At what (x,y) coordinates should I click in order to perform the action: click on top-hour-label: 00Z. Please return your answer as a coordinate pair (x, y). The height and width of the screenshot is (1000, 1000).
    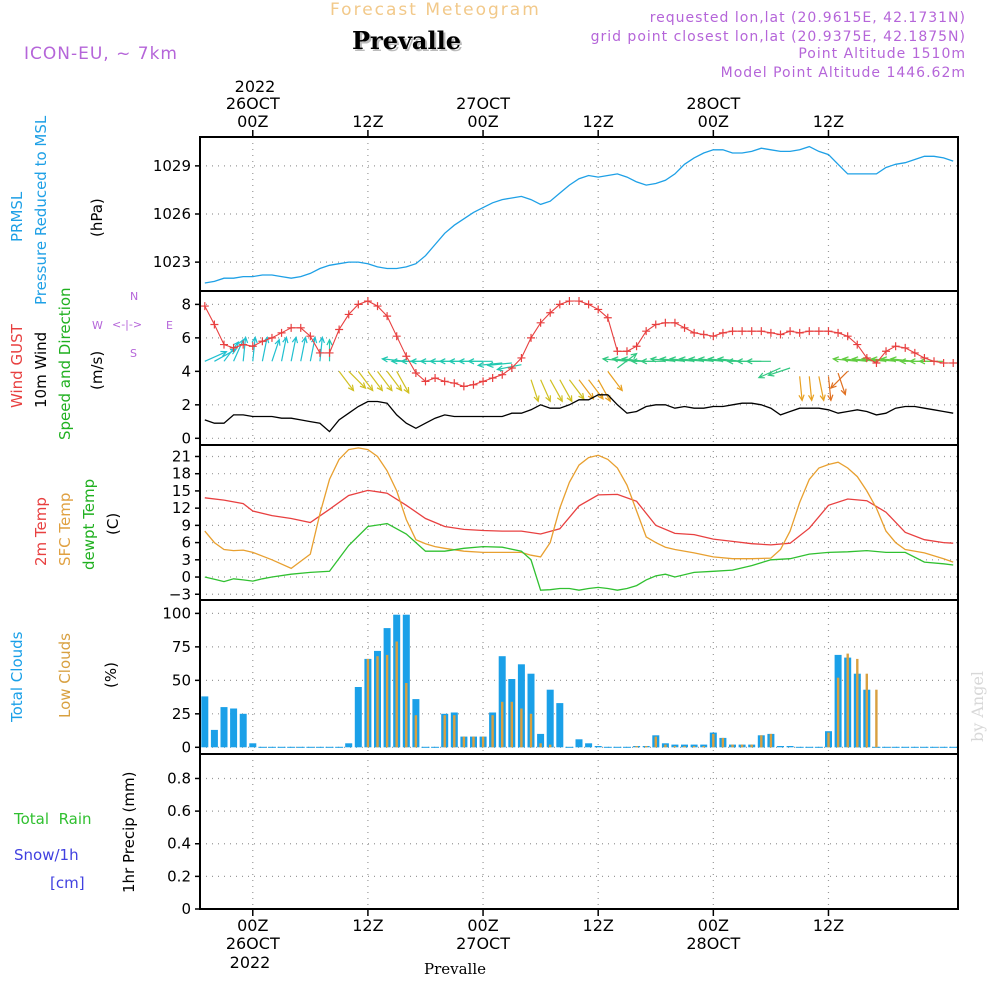
    Looking at the image, I should click on (483, 121).